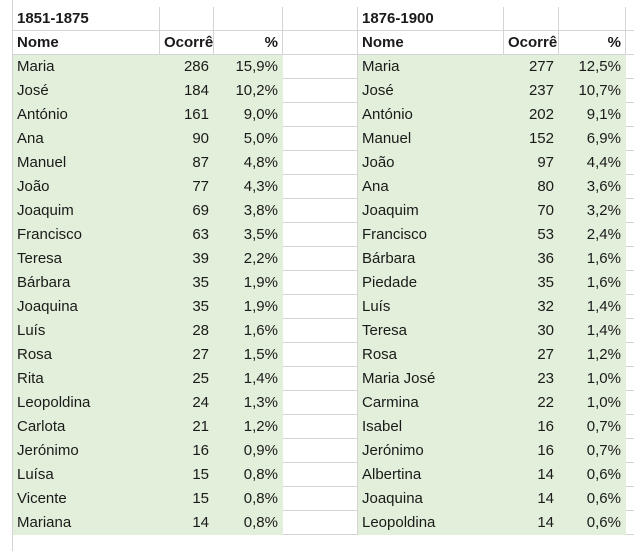  Describe the element at coordinates (248, 211) in the screenshot. I see `pct-cell-left: 3,8%` at that location.